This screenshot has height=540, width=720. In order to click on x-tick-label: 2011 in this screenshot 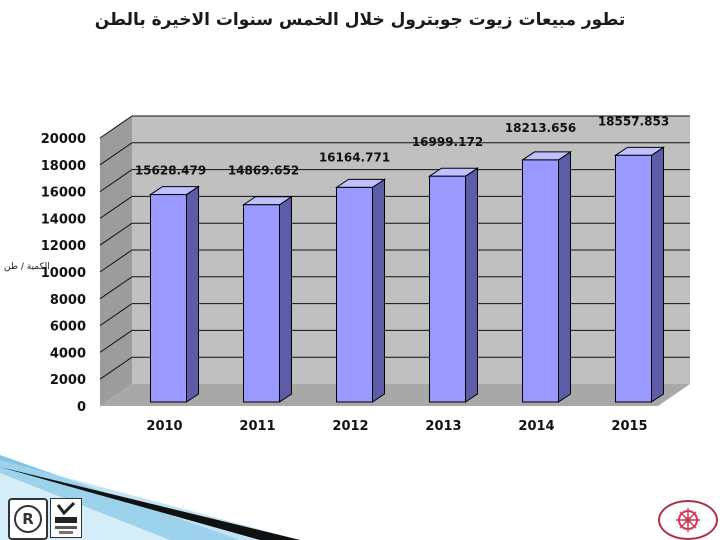, I will do `click(257, 426)`.